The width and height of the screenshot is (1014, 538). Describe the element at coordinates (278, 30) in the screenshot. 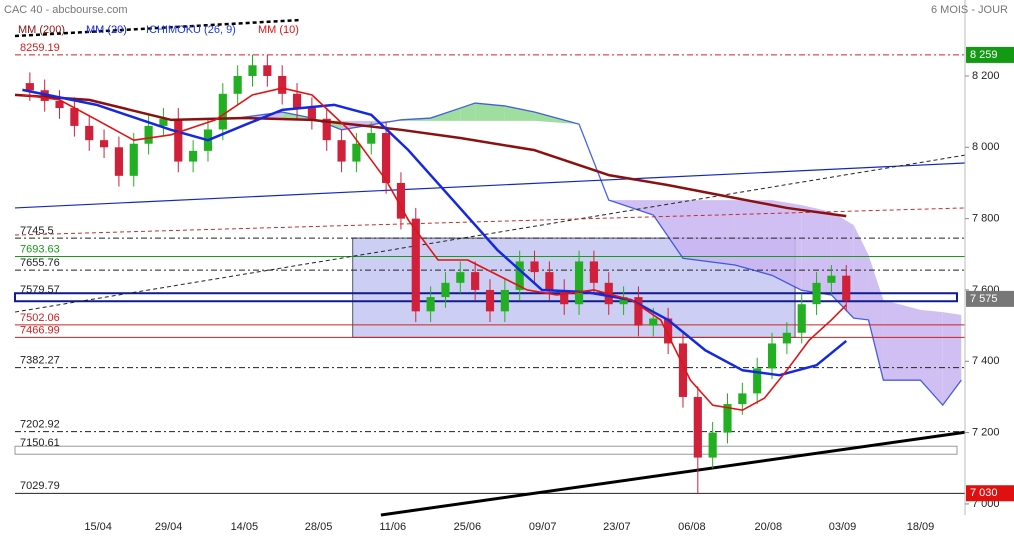

I see `legend-entry: MM (10)` at that location.